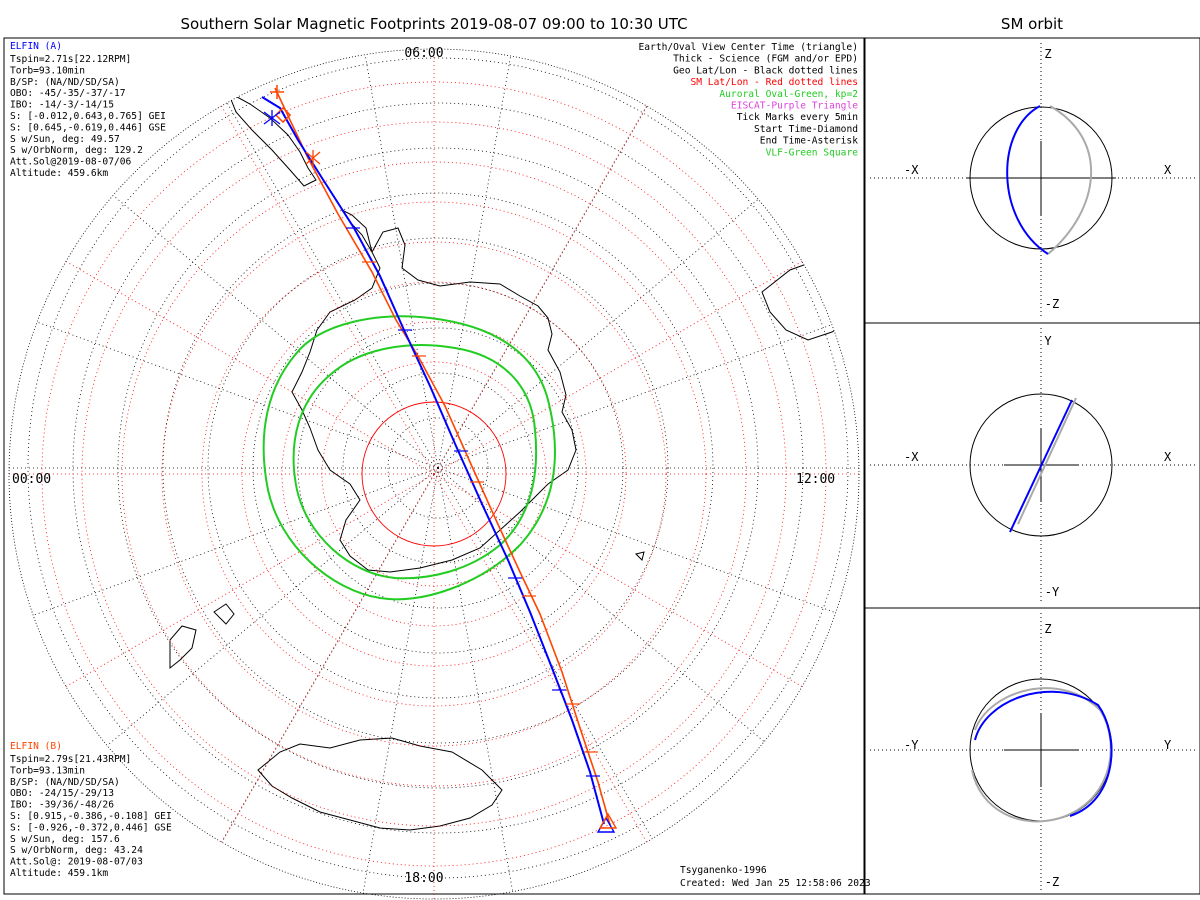 This screenshot has height=900, width=1200. What do you see at coordinates (1052, 304) in the screenshot?
I see `panel1-bottom-label: -Z` at bounding box center [1052, 304].